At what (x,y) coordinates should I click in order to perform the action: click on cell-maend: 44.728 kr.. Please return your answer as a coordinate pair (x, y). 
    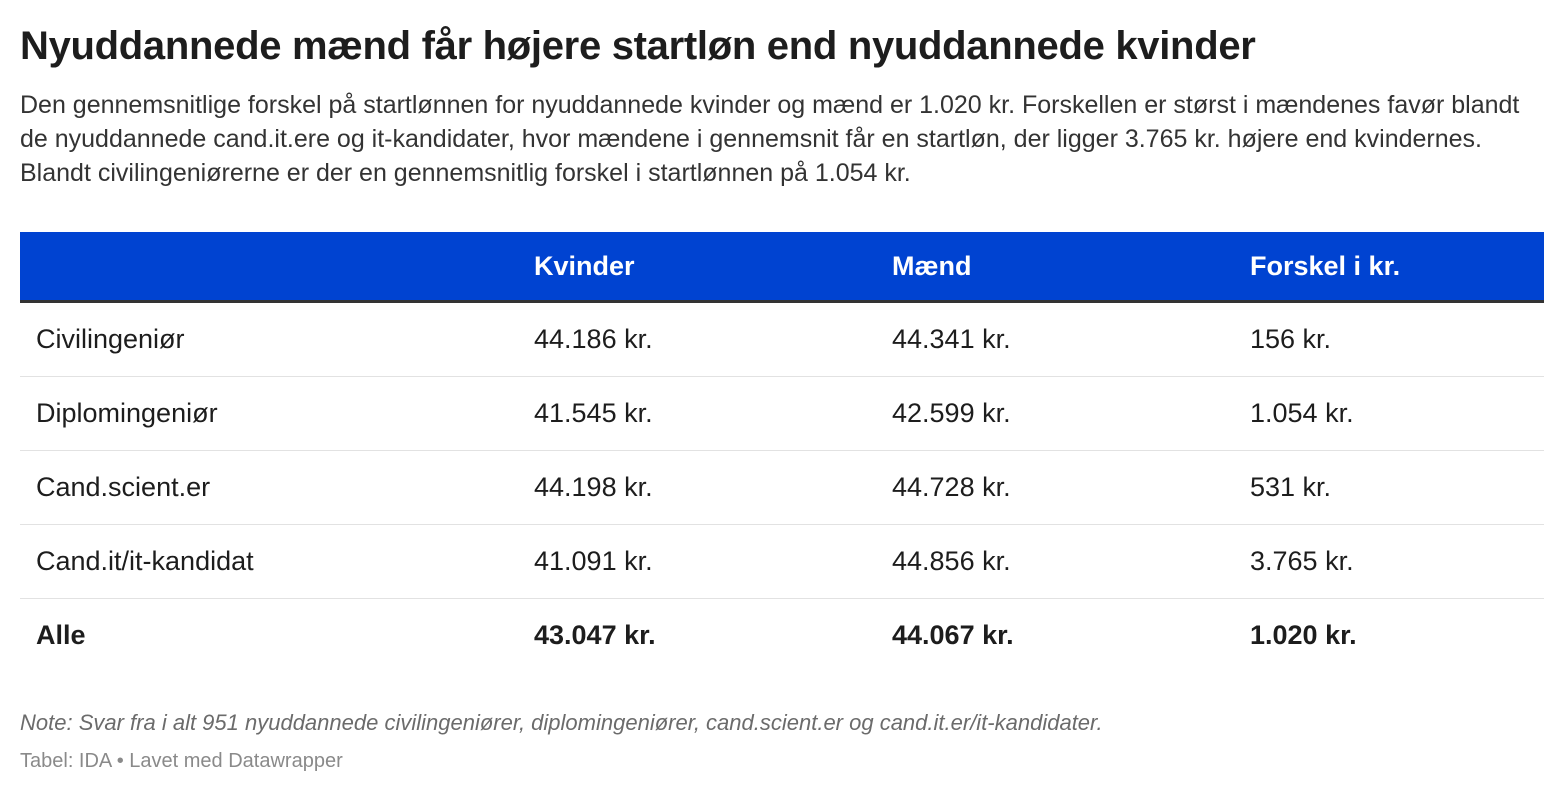
    Looking at the image, I should click on (951, 487).